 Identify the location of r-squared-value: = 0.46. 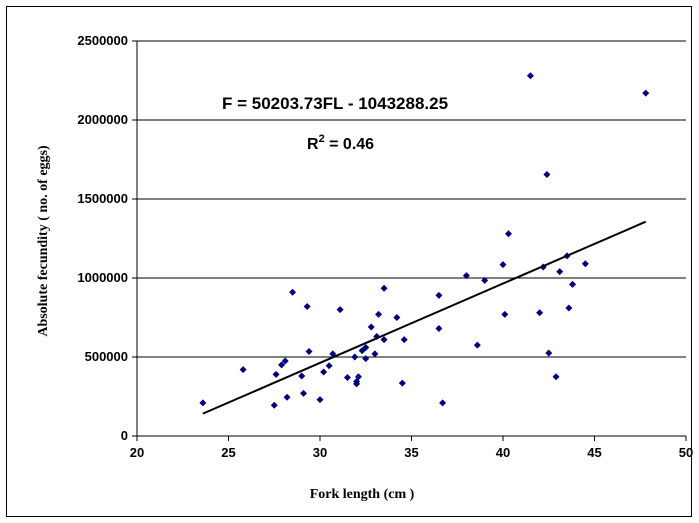
(349, 144).